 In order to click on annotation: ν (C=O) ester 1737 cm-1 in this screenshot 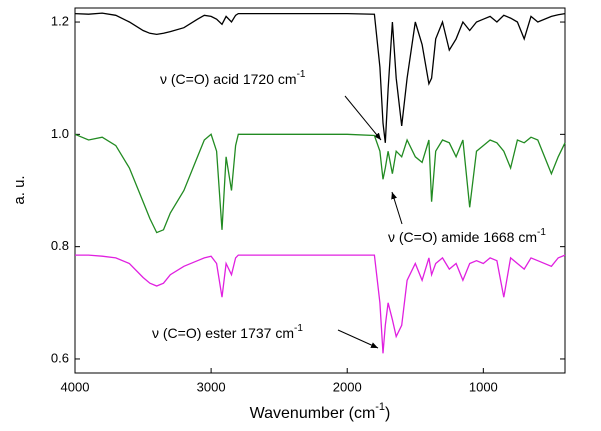, I will do `click(227, 332)`.